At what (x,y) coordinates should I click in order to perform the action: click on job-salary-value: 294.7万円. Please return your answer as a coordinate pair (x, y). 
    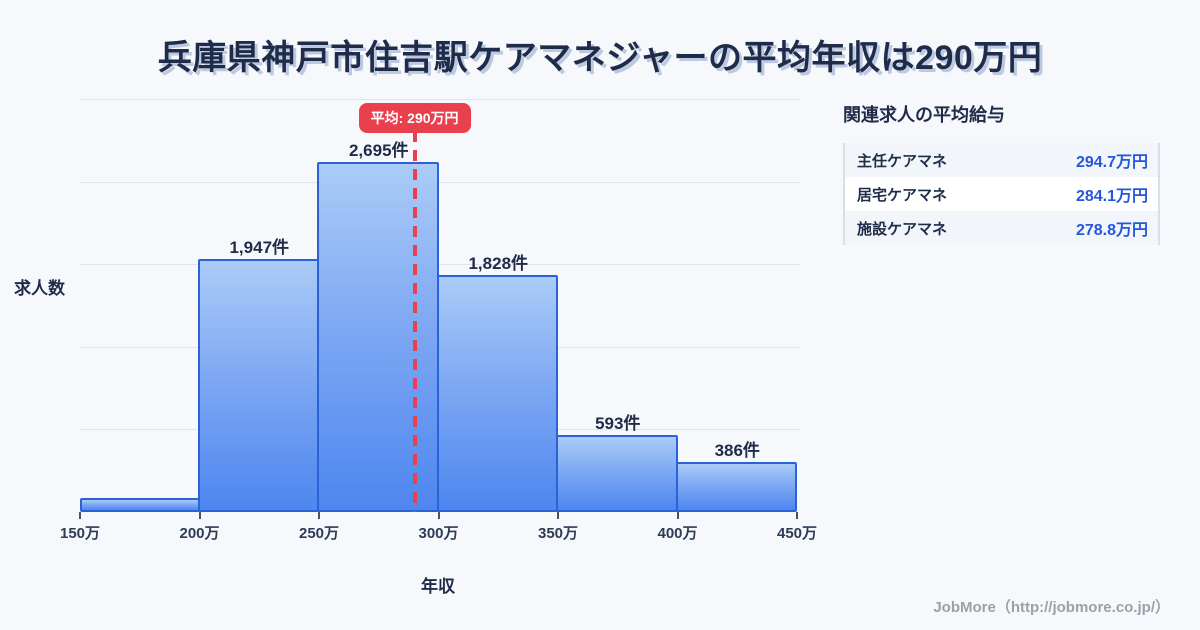
    Looking at the image, I should click on (1111, 162).